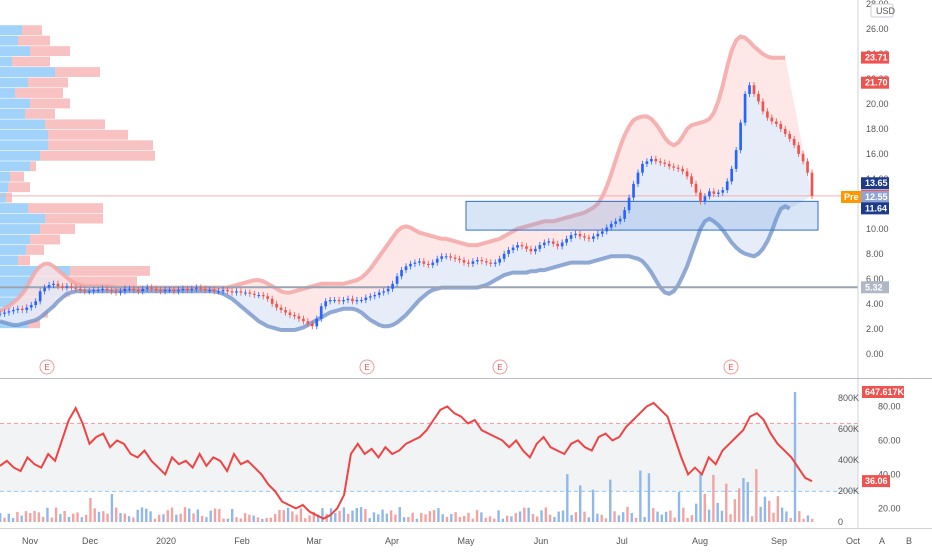 Image resolution: width=932 pixels, height=555 pixels. Describe the element at coordinates (779, 541) in the screenshot. I see `time-axis-tick: Sep` at that location.